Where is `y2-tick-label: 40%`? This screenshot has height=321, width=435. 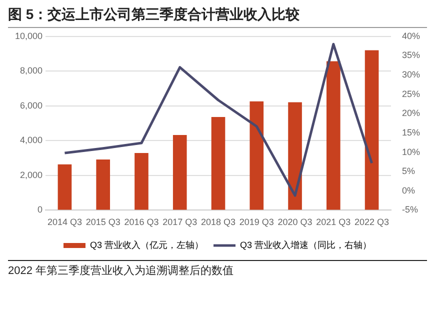 y2-tick-label: 40% is located at coordinates (411, 35).